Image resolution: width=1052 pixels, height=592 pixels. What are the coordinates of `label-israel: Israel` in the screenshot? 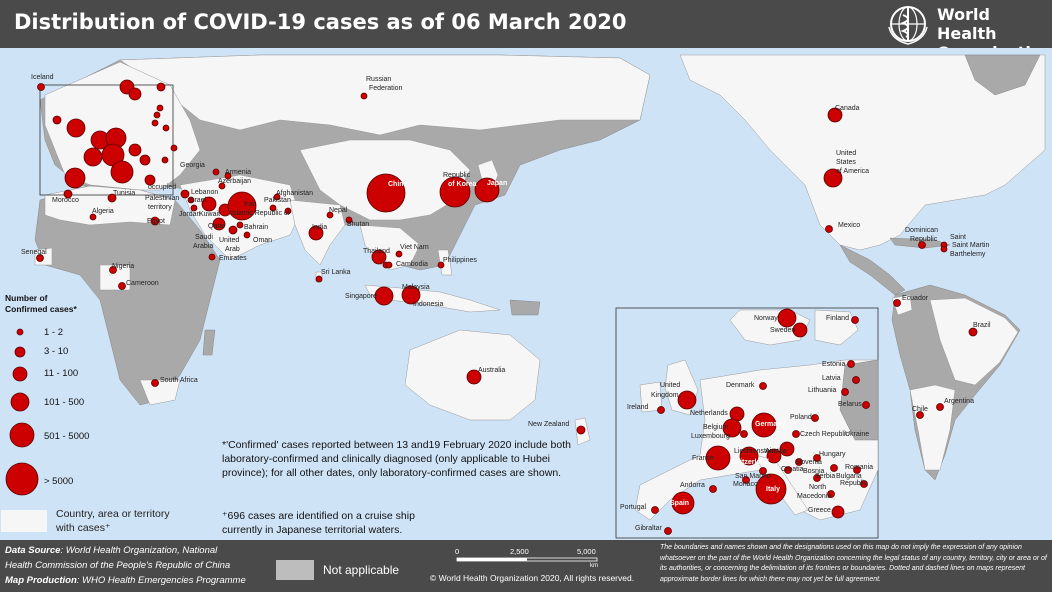 It's located at (198, 200).